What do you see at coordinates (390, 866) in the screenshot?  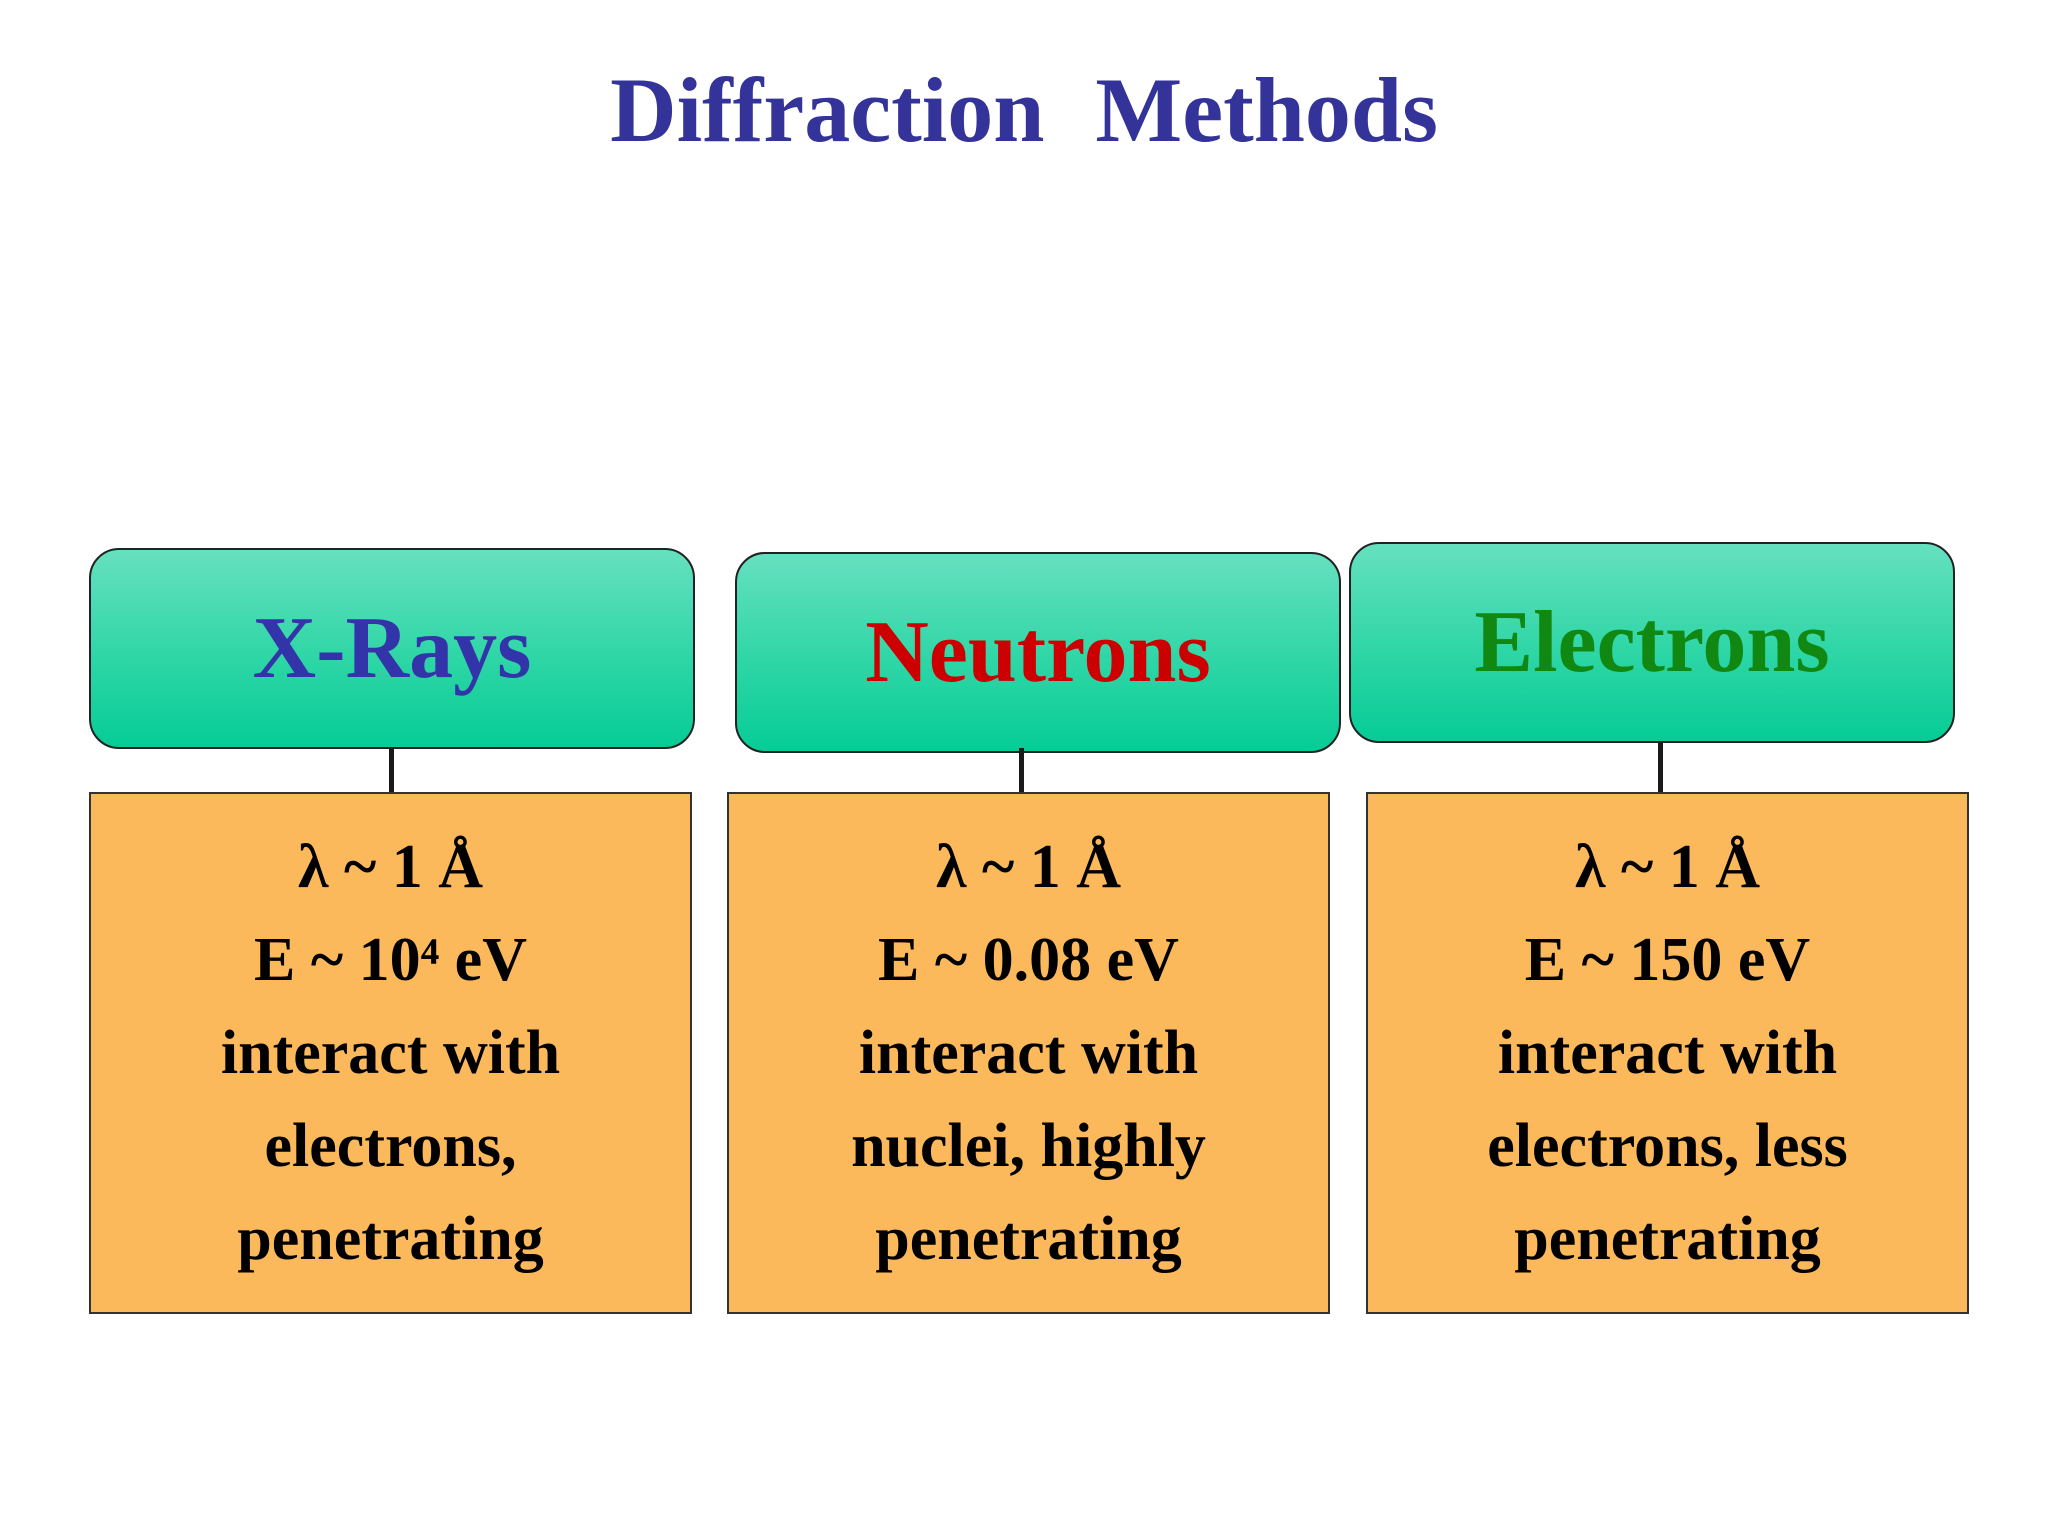 I see `xrays-wavelength: λ ~ 1 Å` at bounding box center [390, 866].